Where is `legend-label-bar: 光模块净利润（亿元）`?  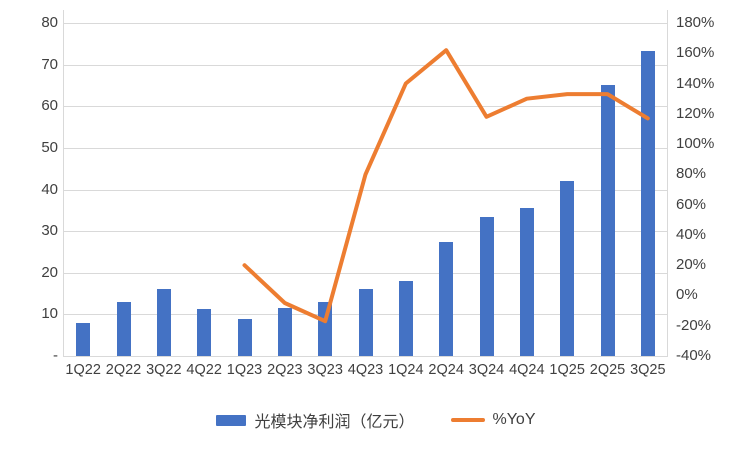 legend-label-bar: 光模块净利润（亿元） is located at coordinates (334, 422).